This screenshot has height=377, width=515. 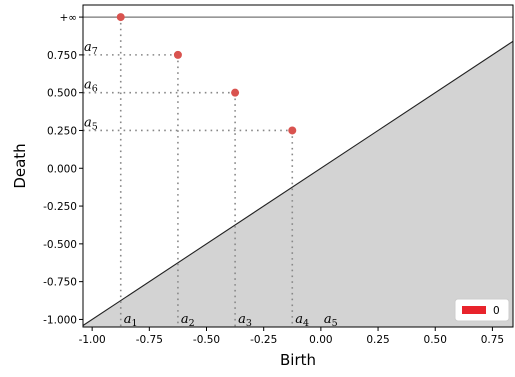 I want to click on y-annotation-label: a6, so click(x=91, y=86).